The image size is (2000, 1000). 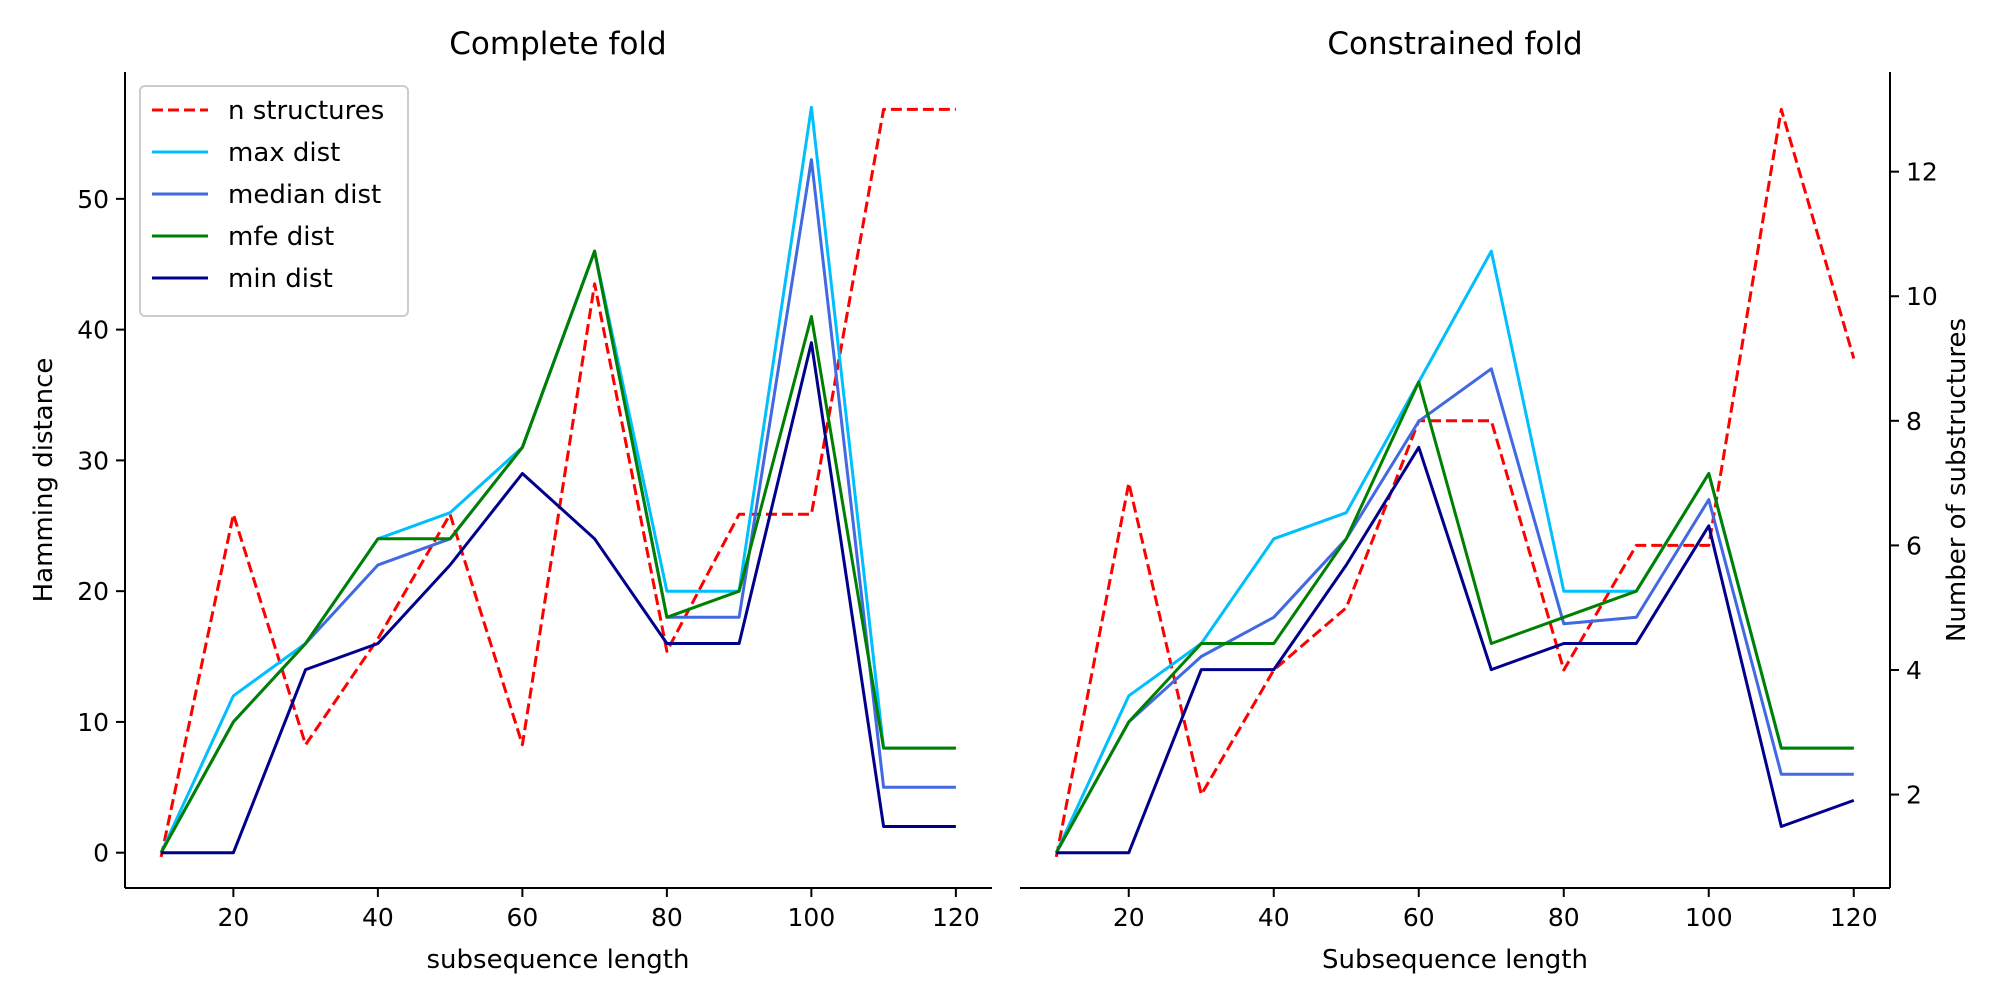 I want to click on legend-label: max dist, so click(x=284, y=153).